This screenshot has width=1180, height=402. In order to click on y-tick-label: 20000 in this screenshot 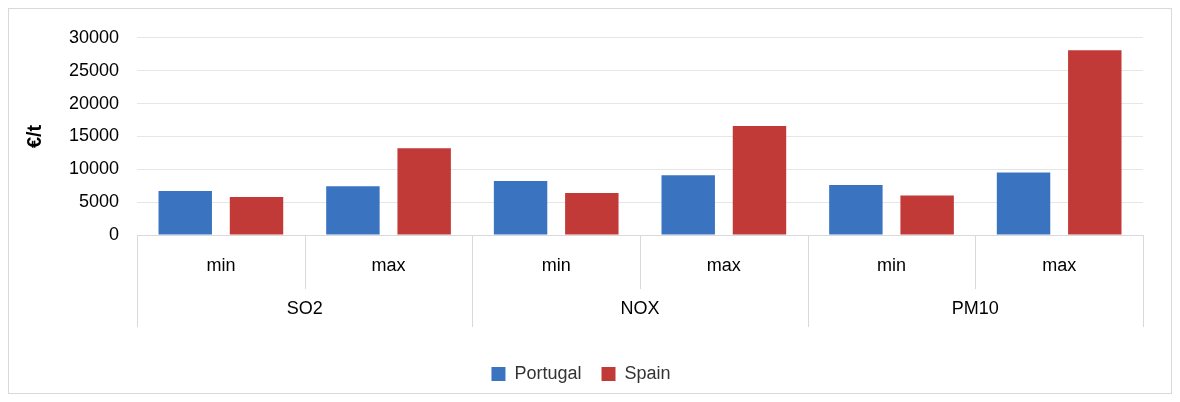, I will do `click(94, 102)`.